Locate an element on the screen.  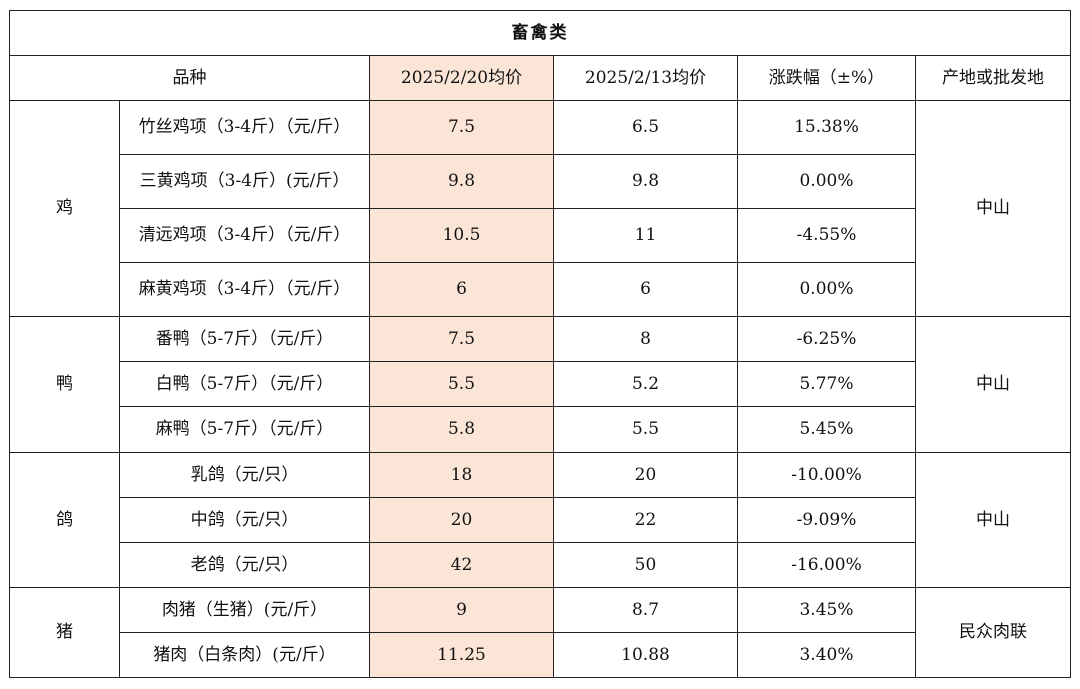
header-price-previous: 2025/2/13均价 is located at coordinates (645, 78).